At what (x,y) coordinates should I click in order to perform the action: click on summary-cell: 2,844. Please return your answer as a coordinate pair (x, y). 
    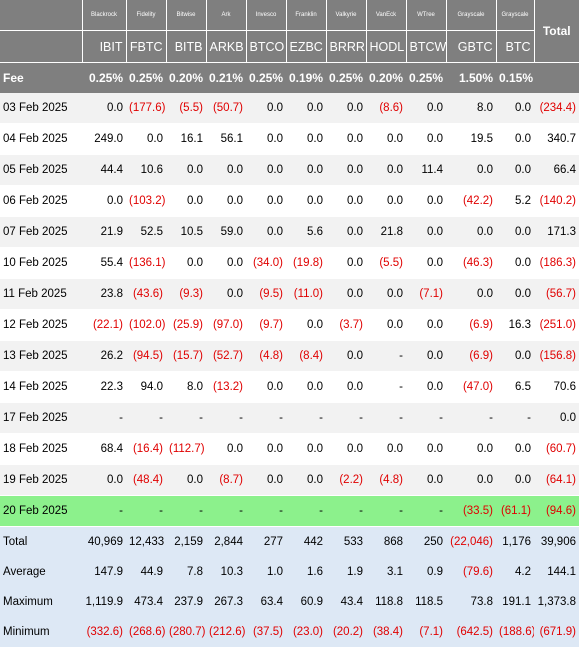
    Looking at the image, I should click on (226, 542).